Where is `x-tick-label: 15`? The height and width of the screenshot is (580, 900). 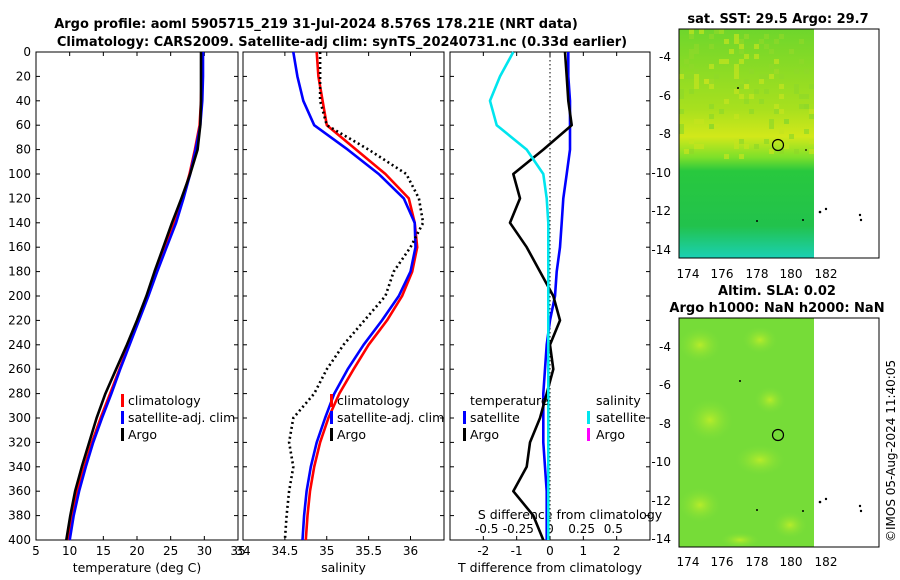
x-tick-label: 15 is located at coordinates (103, 551).